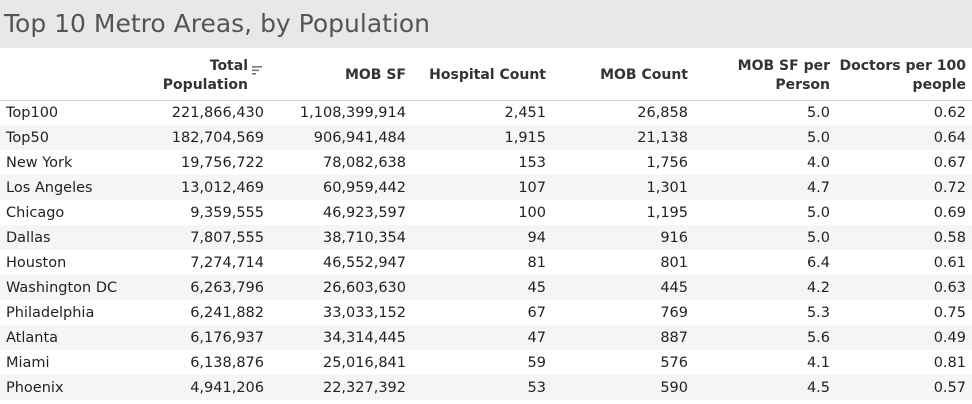 This screenshot has height=404, width=972. I want to click on column-header-total-population: Total Population, so click(215, 76).